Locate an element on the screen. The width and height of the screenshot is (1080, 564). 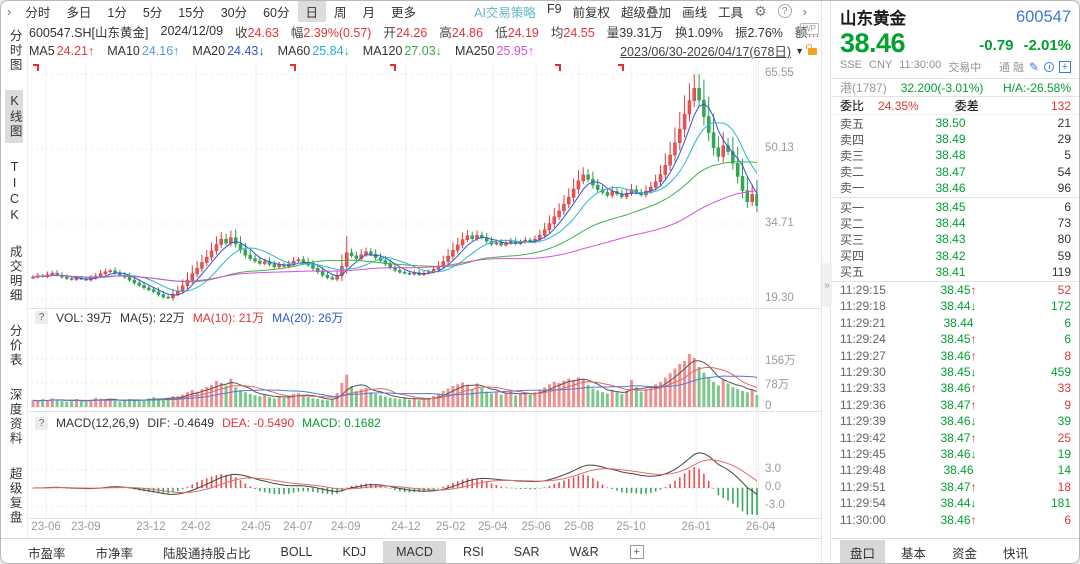
indicator-tab-KDJ: KDJ is located at coordinates (354, 552).